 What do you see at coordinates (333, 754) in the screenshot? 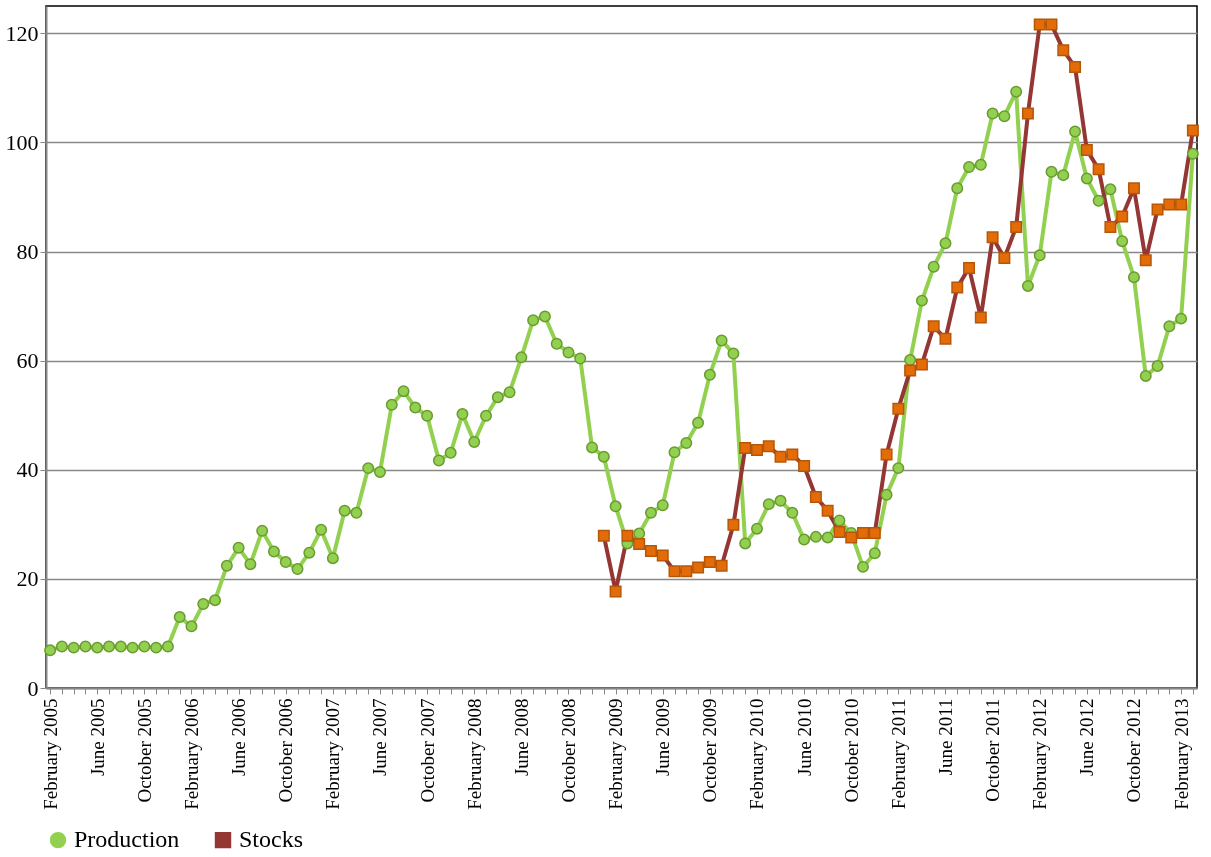
I see `x-tick-label: February 2007` at bounding box center [333, 754].